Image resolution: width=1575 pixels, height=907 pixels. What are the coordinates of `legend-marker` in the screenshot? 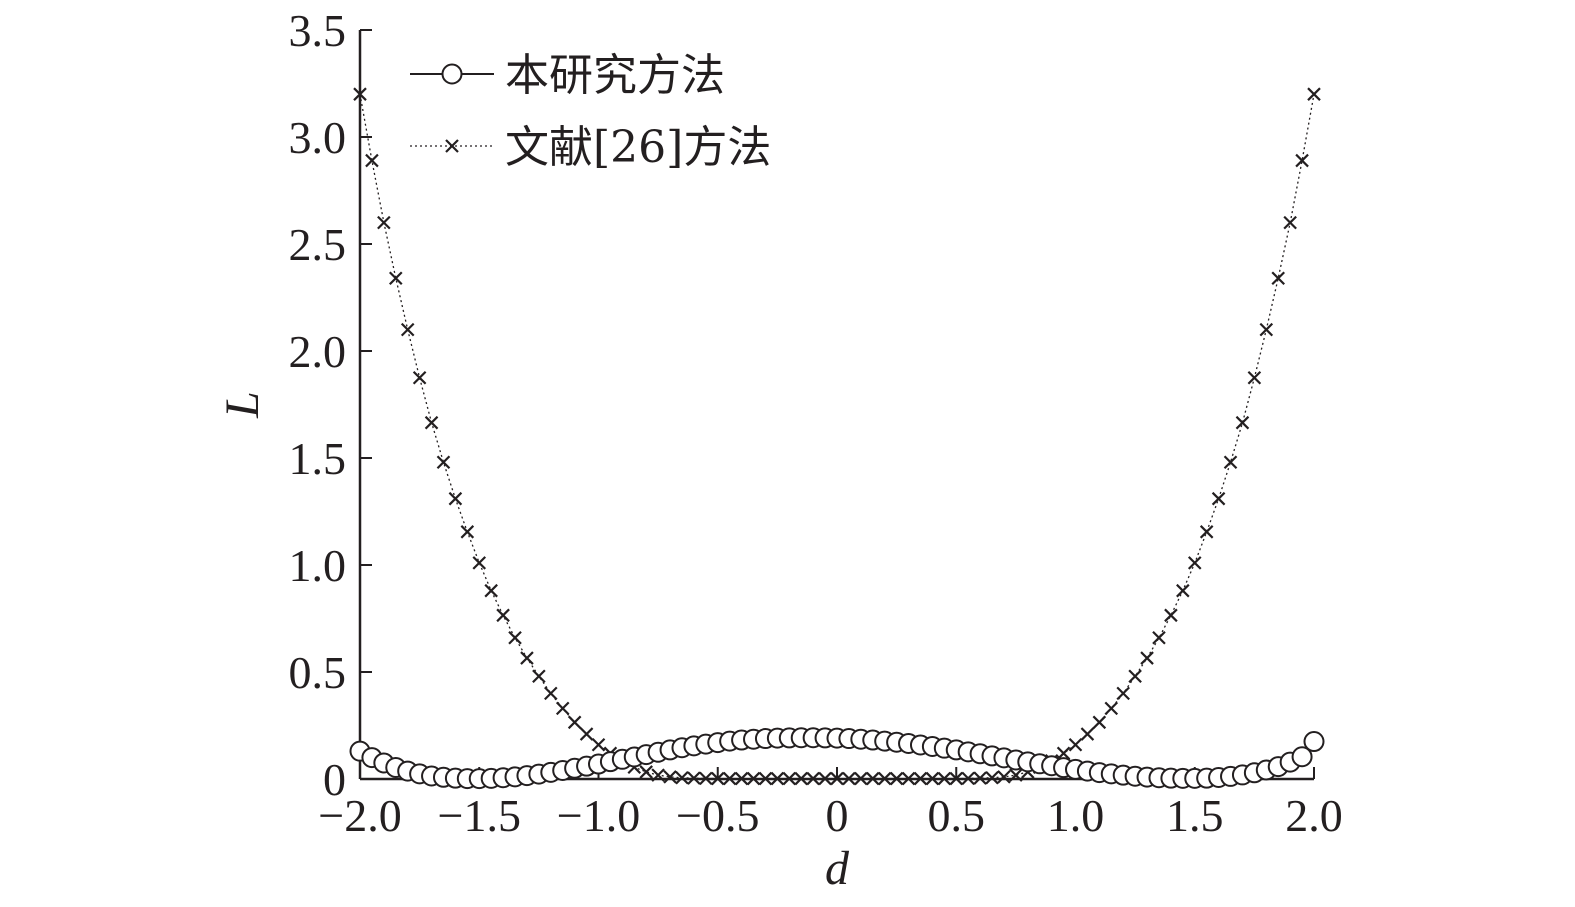 It's located at (452, 74).